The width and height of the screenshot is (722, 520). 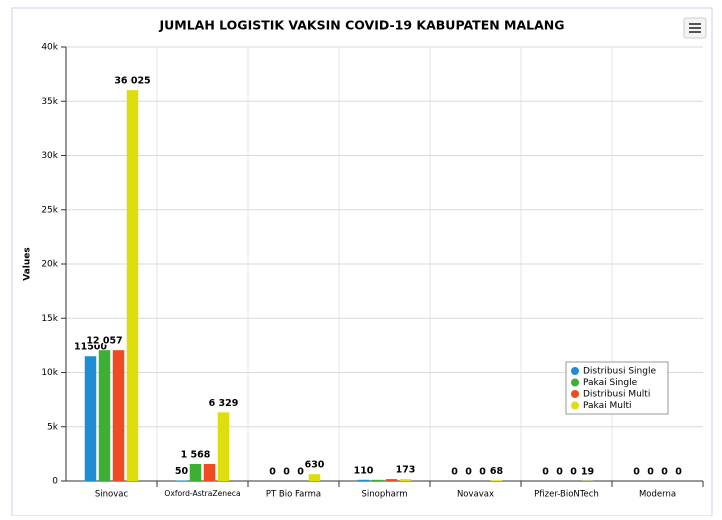 I want to click on y-tick-label: 5k, so click(x=53, y=427).